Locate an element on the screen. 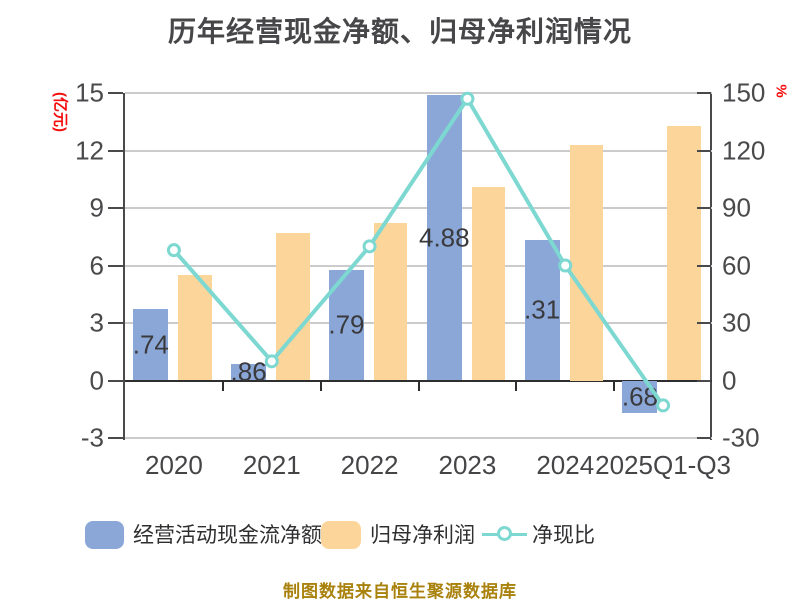 The image size is (800, 602). right-axis-tick-label: 0 is located at coordinates (729, 380).